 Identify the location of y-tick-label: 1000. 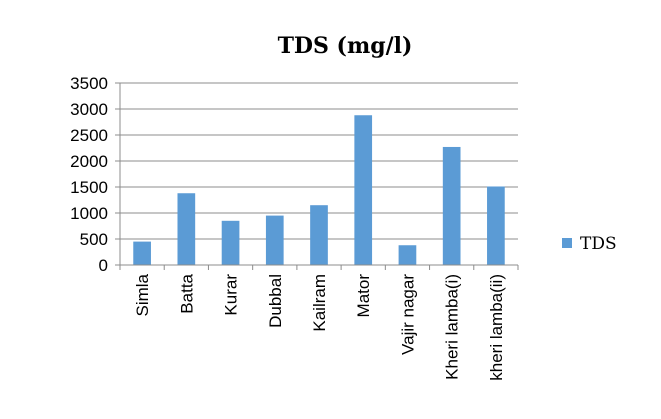
(89, 213).